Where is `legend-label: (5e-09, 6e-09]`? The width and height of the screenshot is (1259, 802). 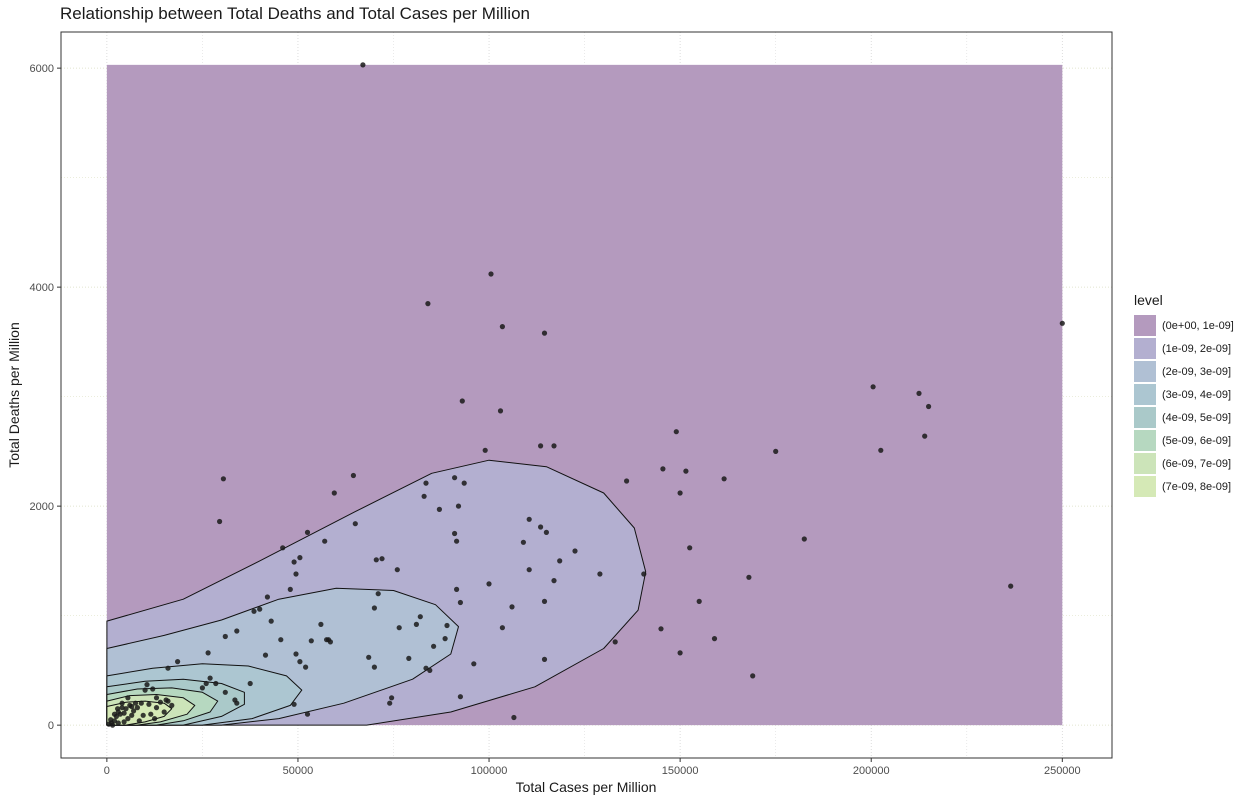 legend-label: (5e-09, 6e-09] is located at coordinates (1197, 440).